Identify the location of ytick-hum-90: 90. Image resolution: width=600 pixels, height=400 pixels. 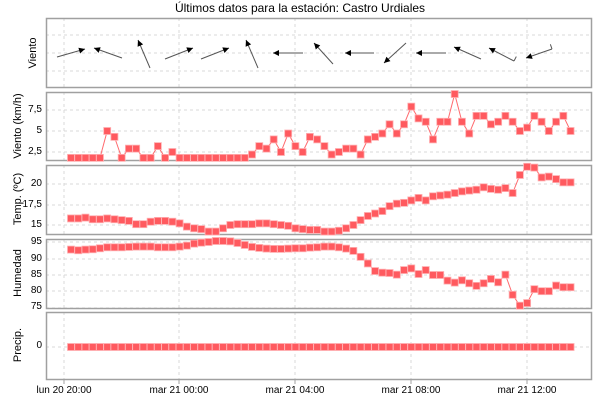
(36, 258).